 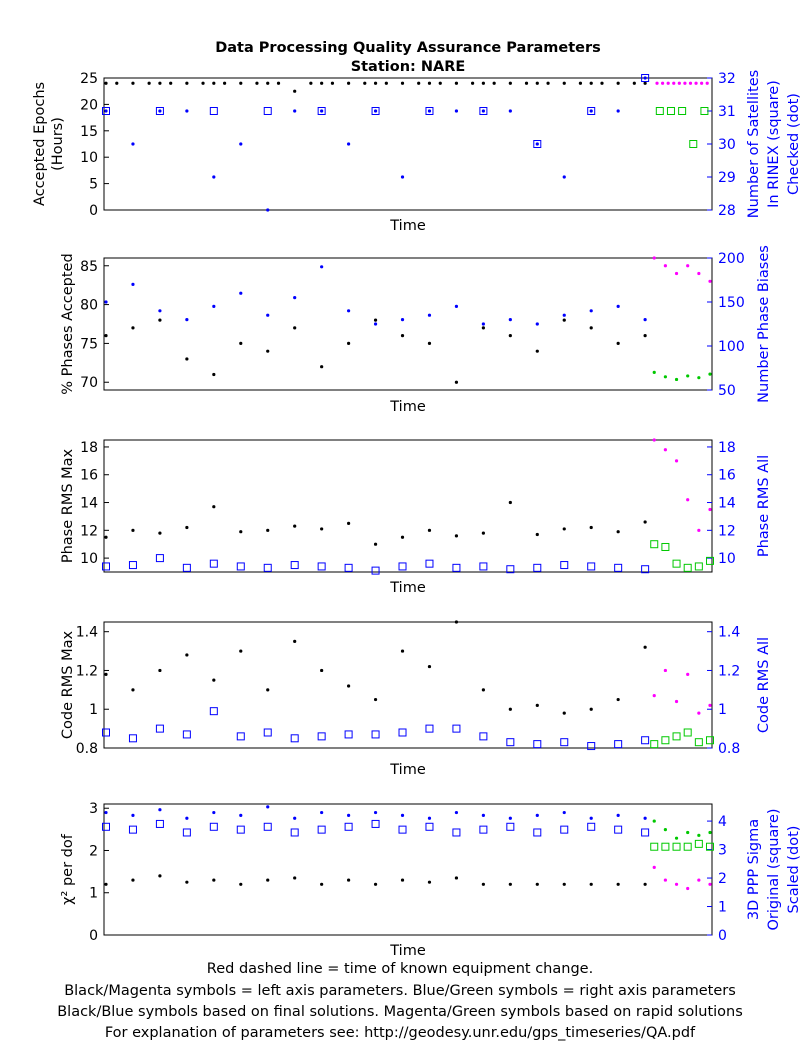 What do you see at coordinates (731, 303) in the screenshot?
I see `right-tick-label: 150` at bounding box center [731, 303].